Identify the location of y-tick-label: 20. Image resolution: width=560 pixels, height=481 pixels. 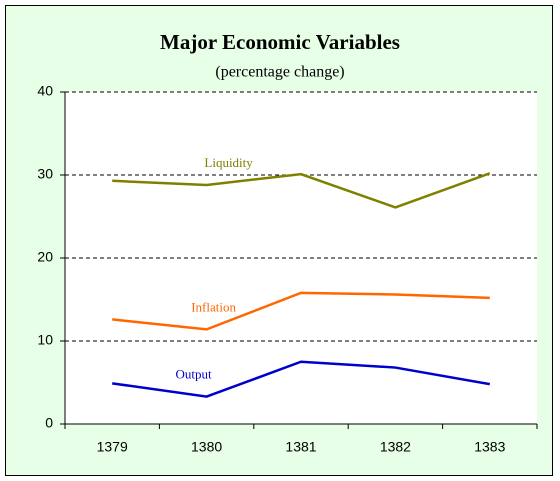
(45, 257).